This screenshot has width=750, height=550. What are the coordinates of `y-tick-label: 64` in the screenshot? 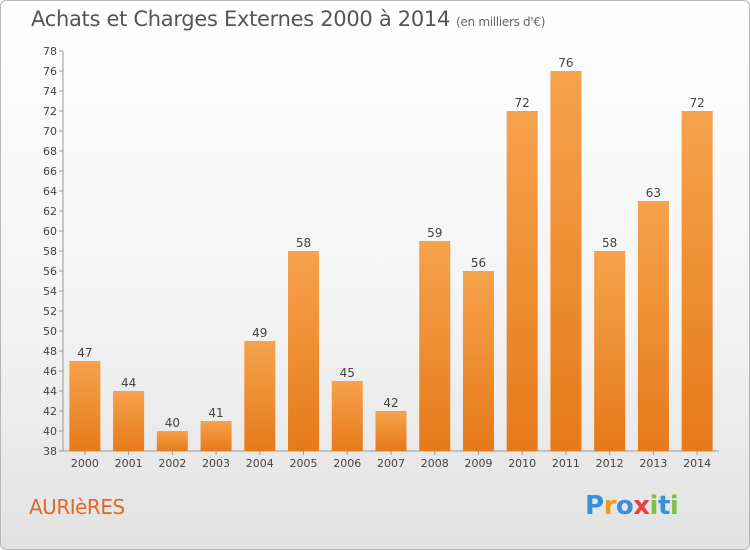 It's located at (50, 191).